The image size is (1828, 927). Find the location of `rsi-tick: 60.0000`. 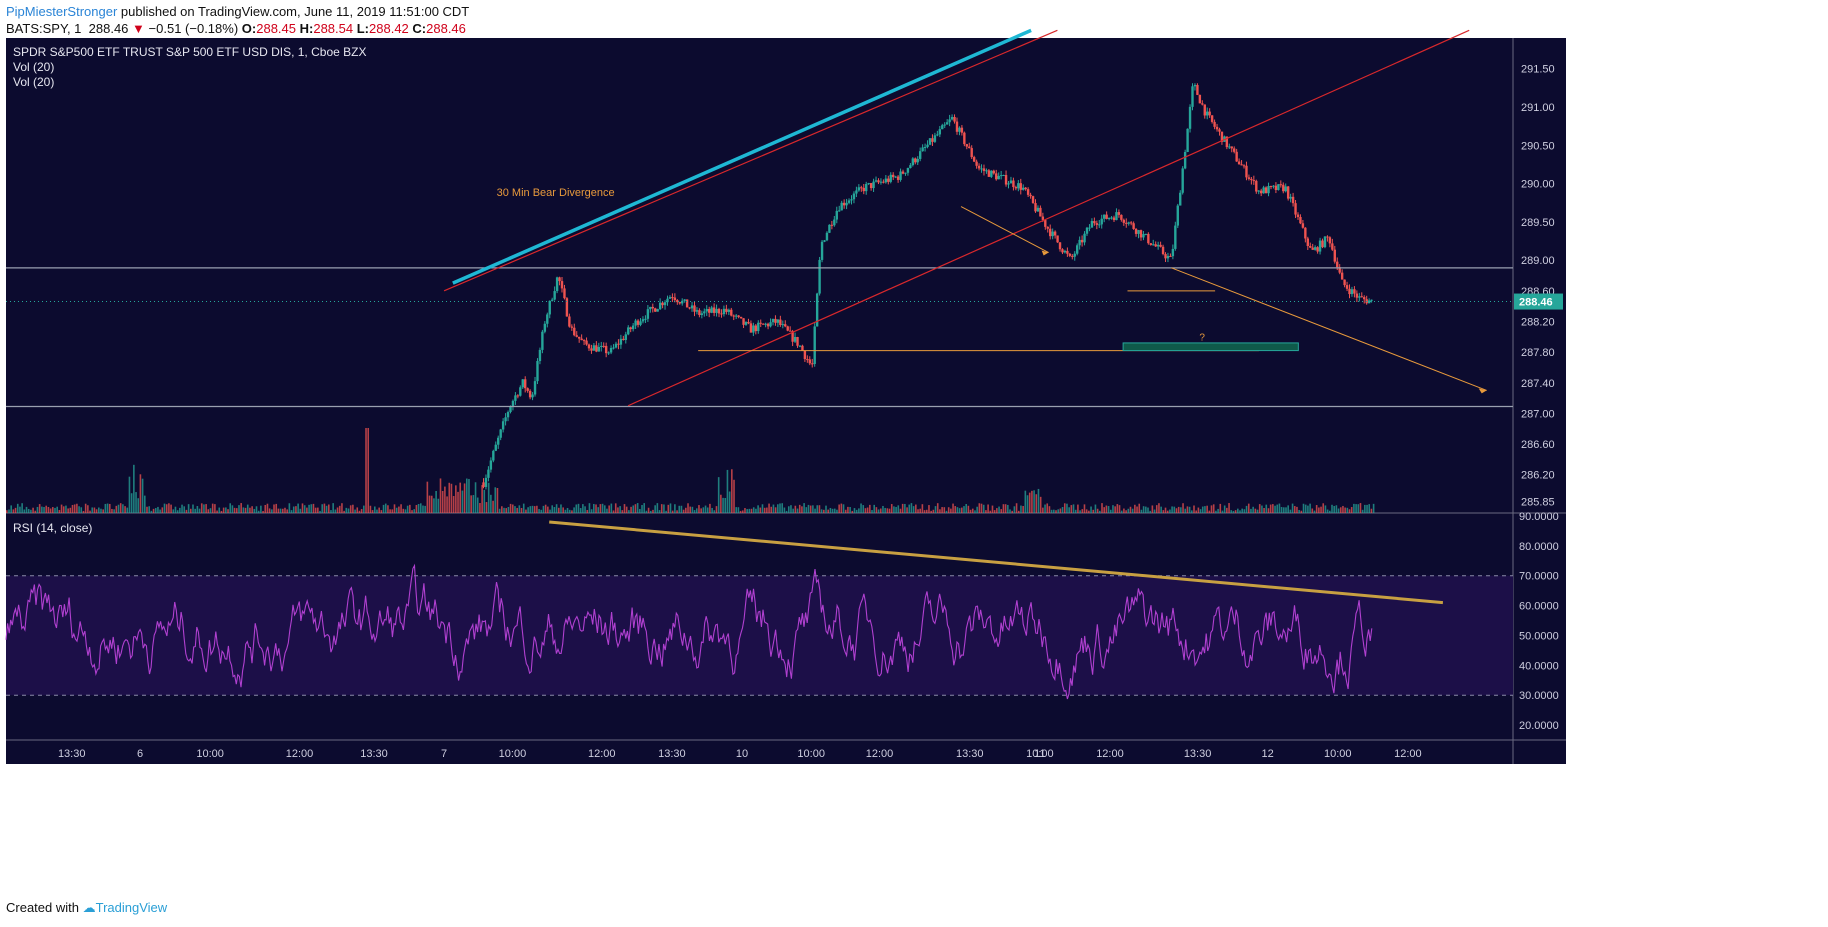

rsi-tick: 60.0000 is located at coordinates (1539, 607).